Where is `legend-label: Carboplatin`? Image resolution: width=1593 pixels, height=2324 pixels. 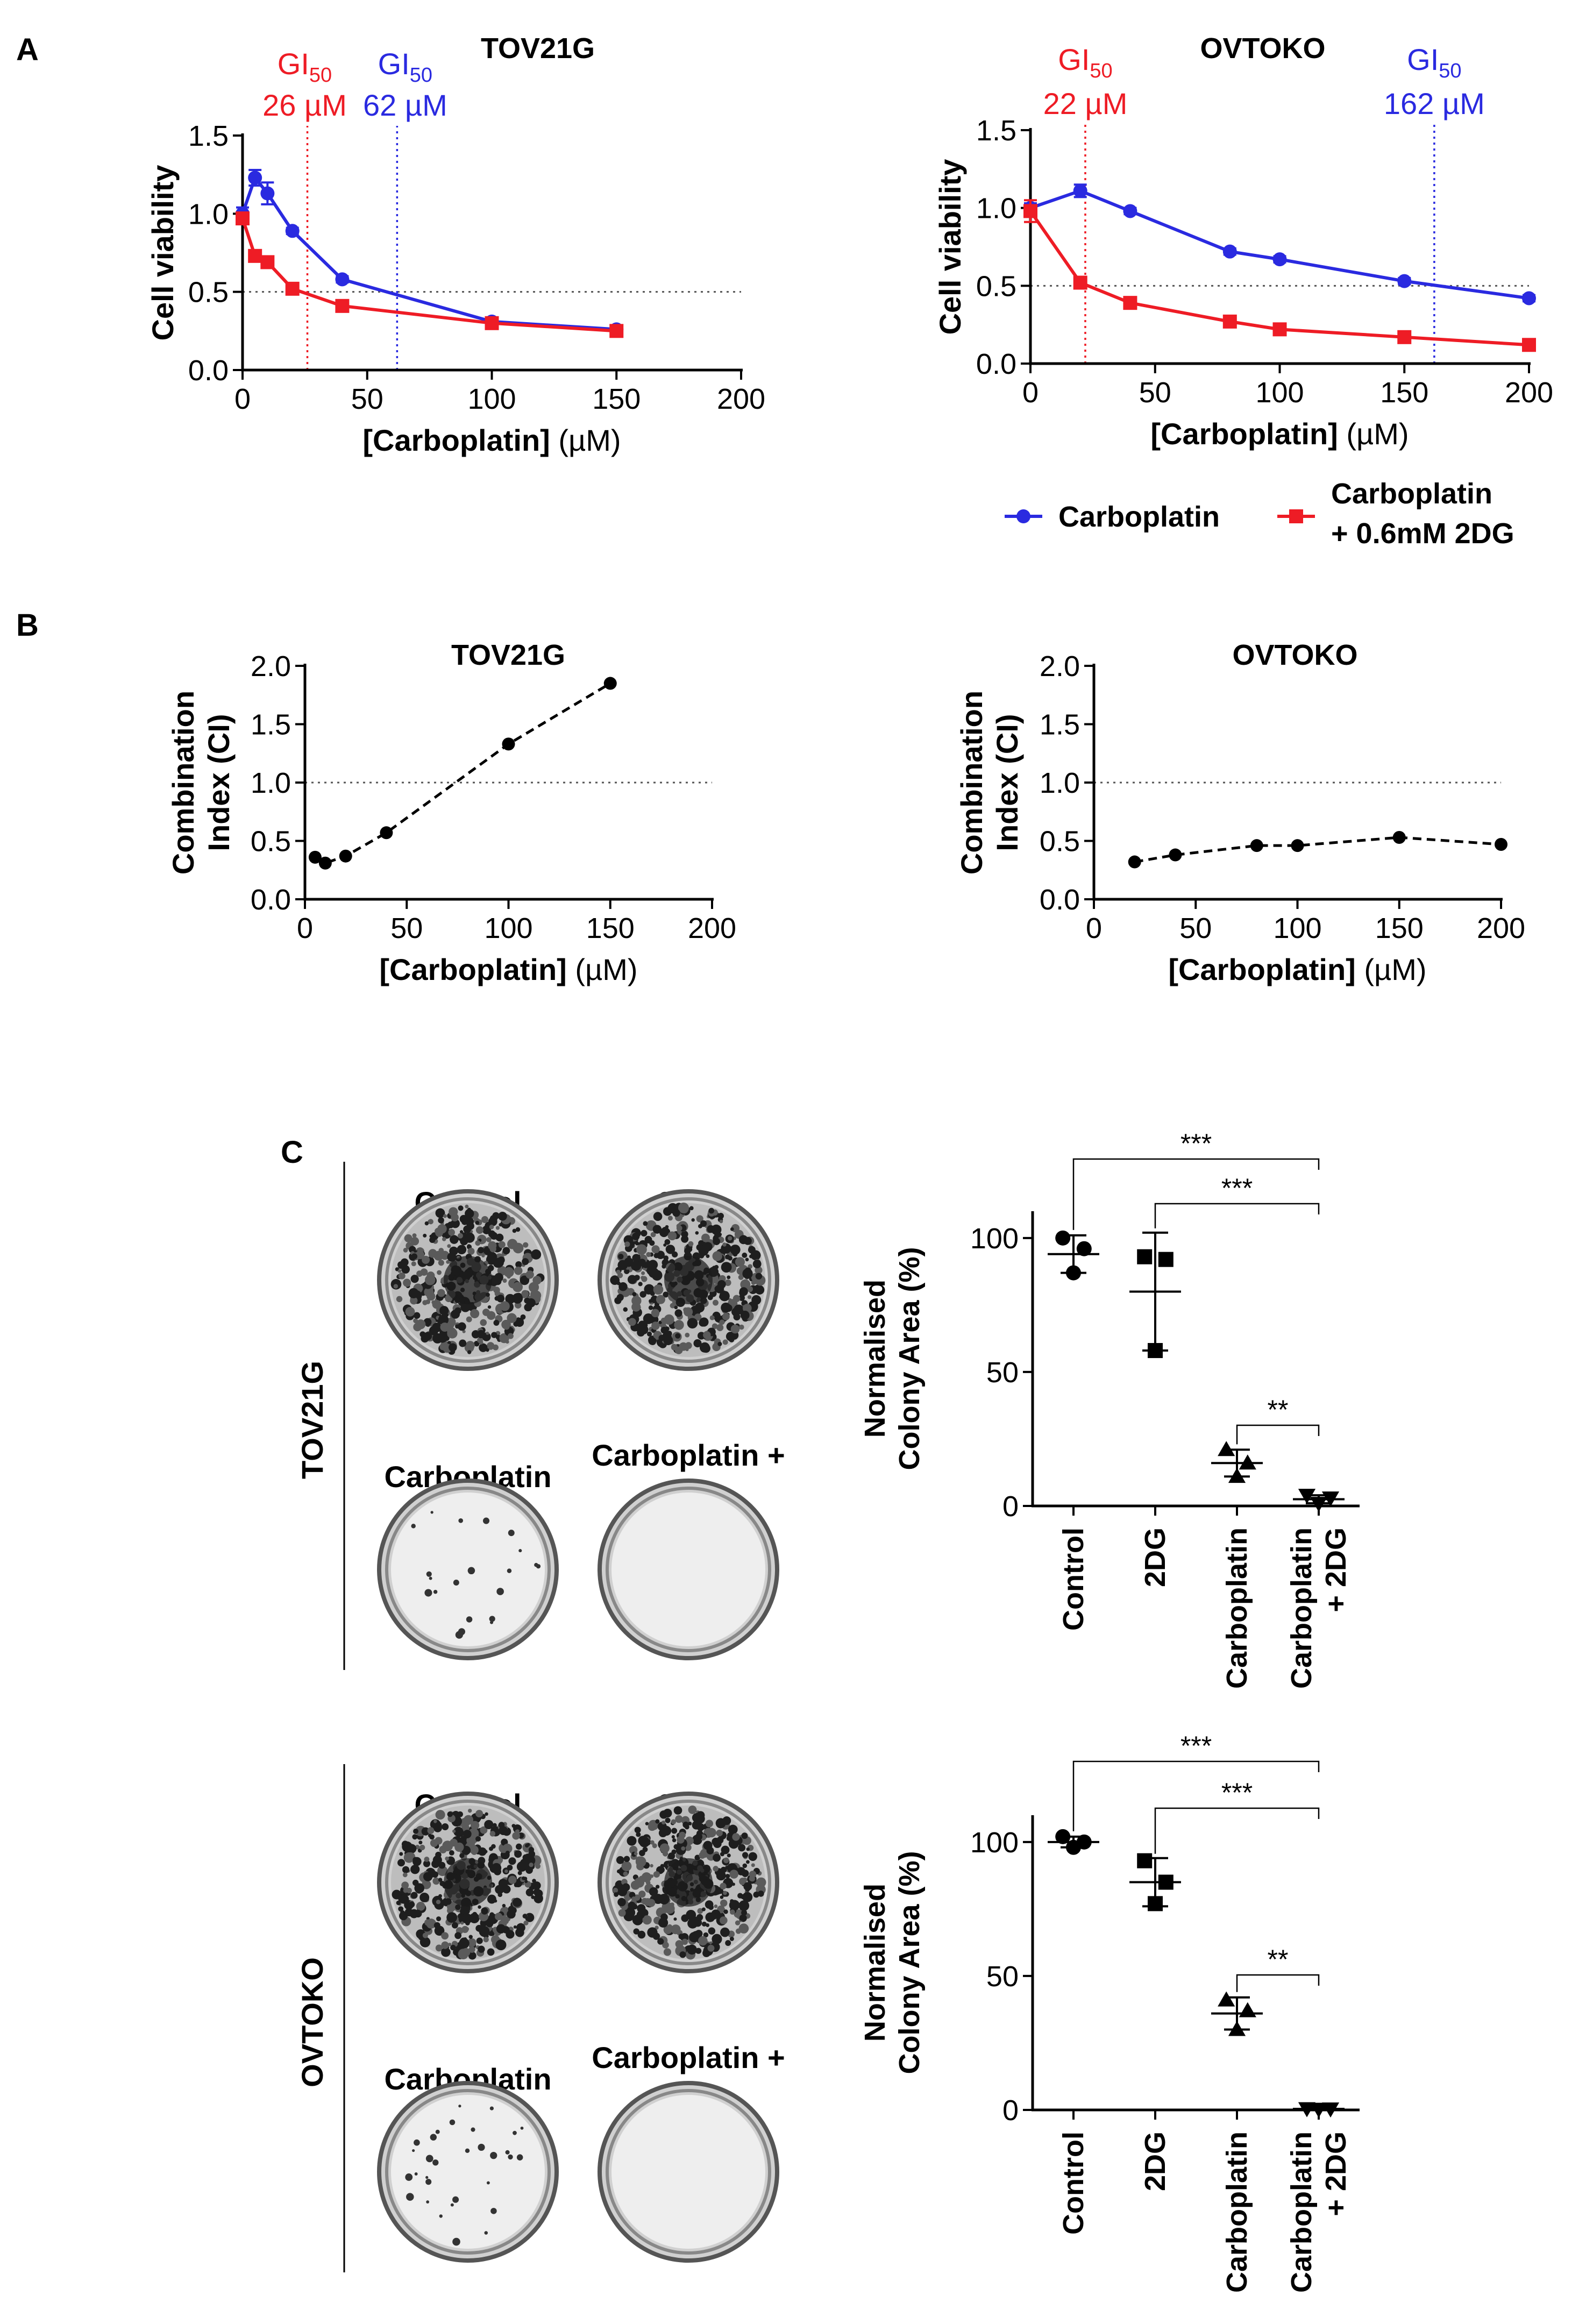 legend-label: Carboplatin is located at coordinates (1139, 517).